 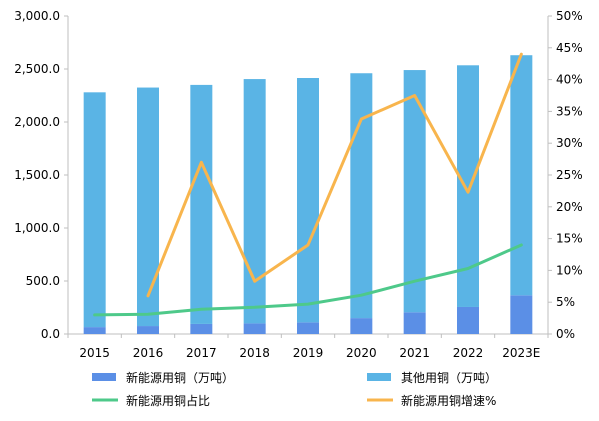 What do you see at coordinates (521, 353) in the screenshot?
I see `x-axis-tick-label: 2023E` at bounding box center [521, 353].